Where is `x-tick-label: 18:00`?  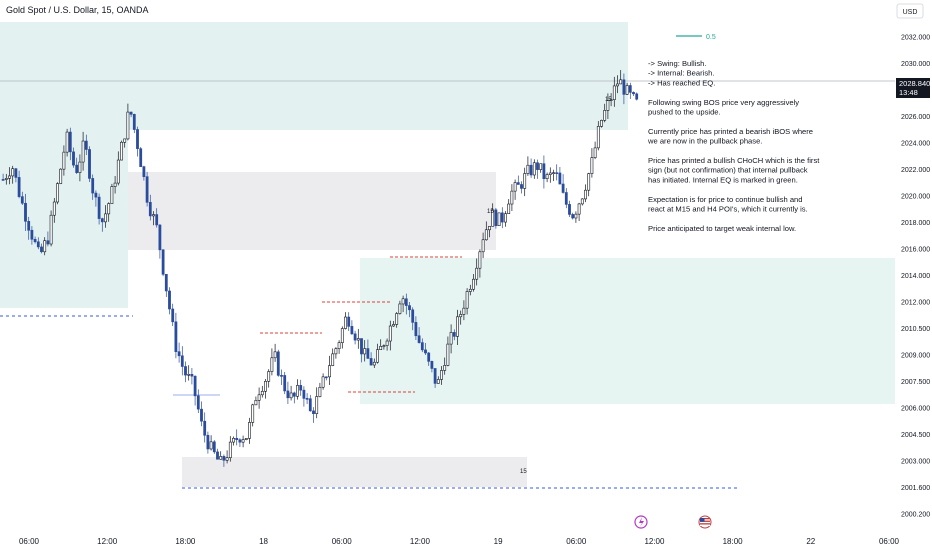 x-tick-label: 18:00 is located at coordinates (185, 541).